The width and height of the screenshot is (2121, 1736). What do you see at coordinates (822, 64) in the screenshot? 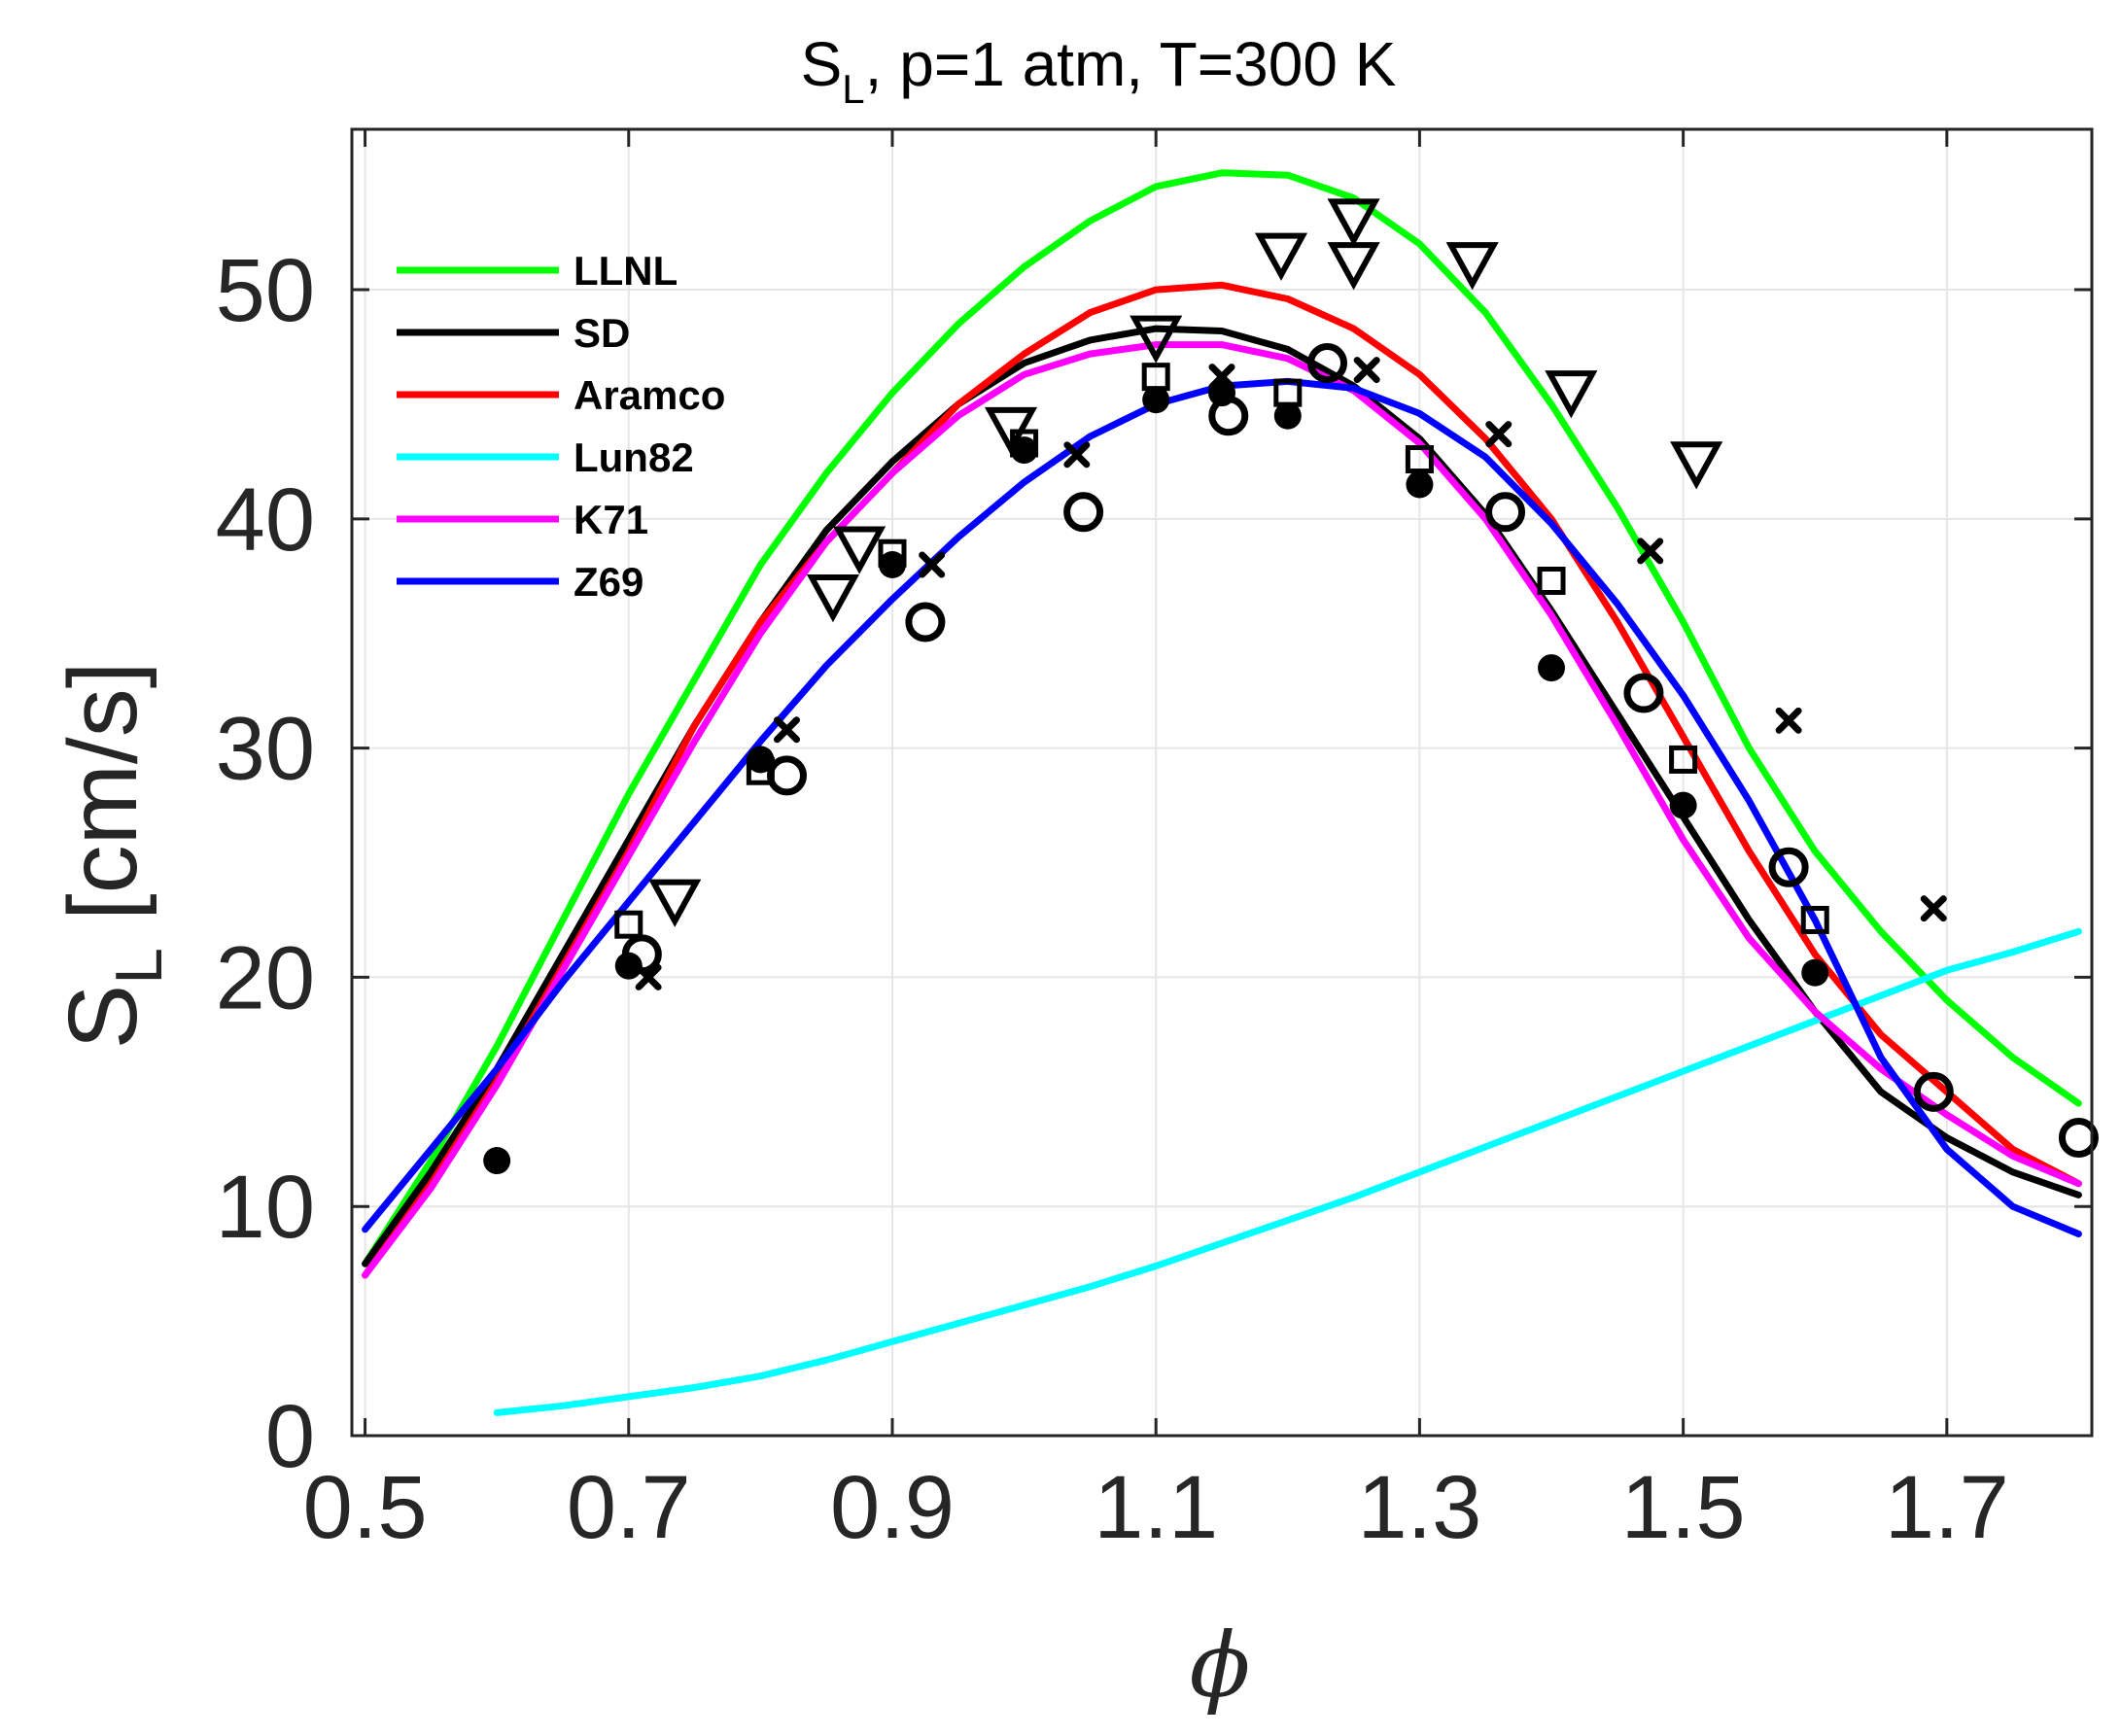
I see `chart-title-main: S` at bounding box center [822, 64].